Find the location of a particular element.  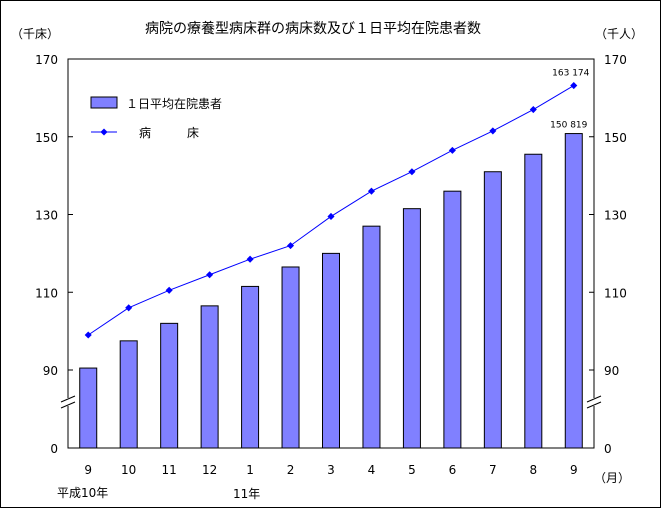

x-tick-label: 3 is located at coordinates (331, 470).